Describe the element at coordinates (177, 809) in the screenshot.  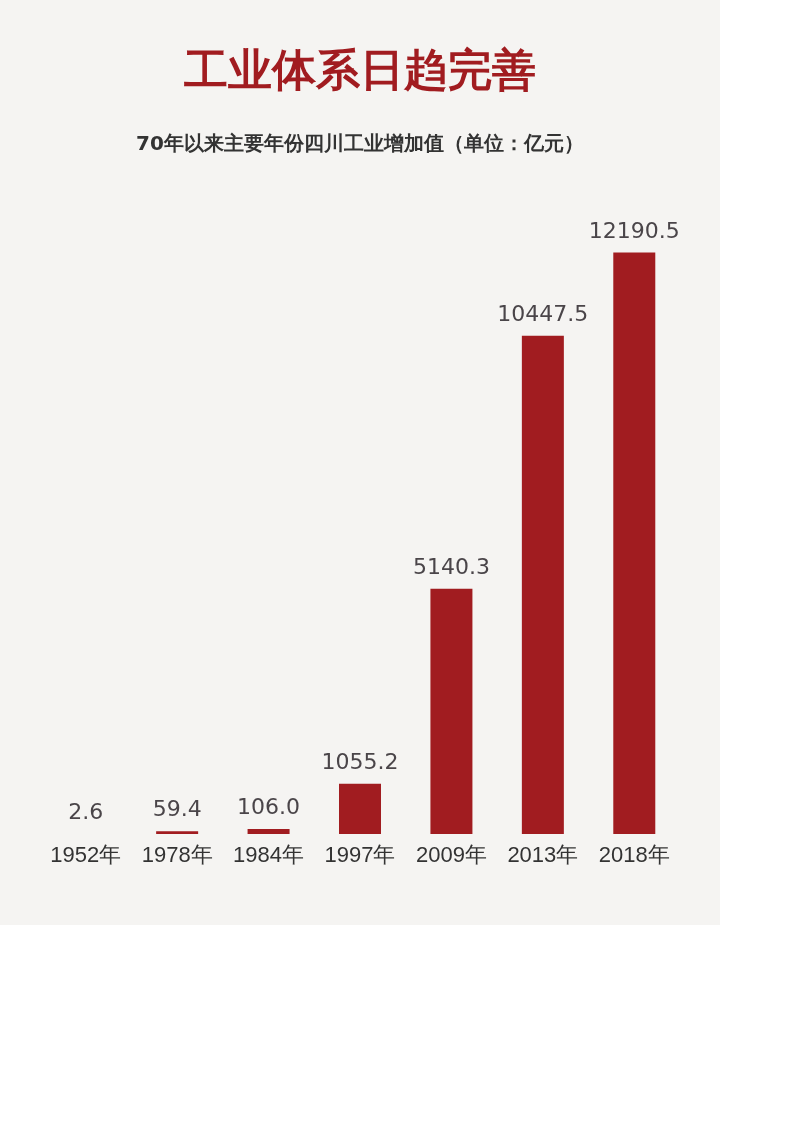
I see `data-label: 59.4` at that location.